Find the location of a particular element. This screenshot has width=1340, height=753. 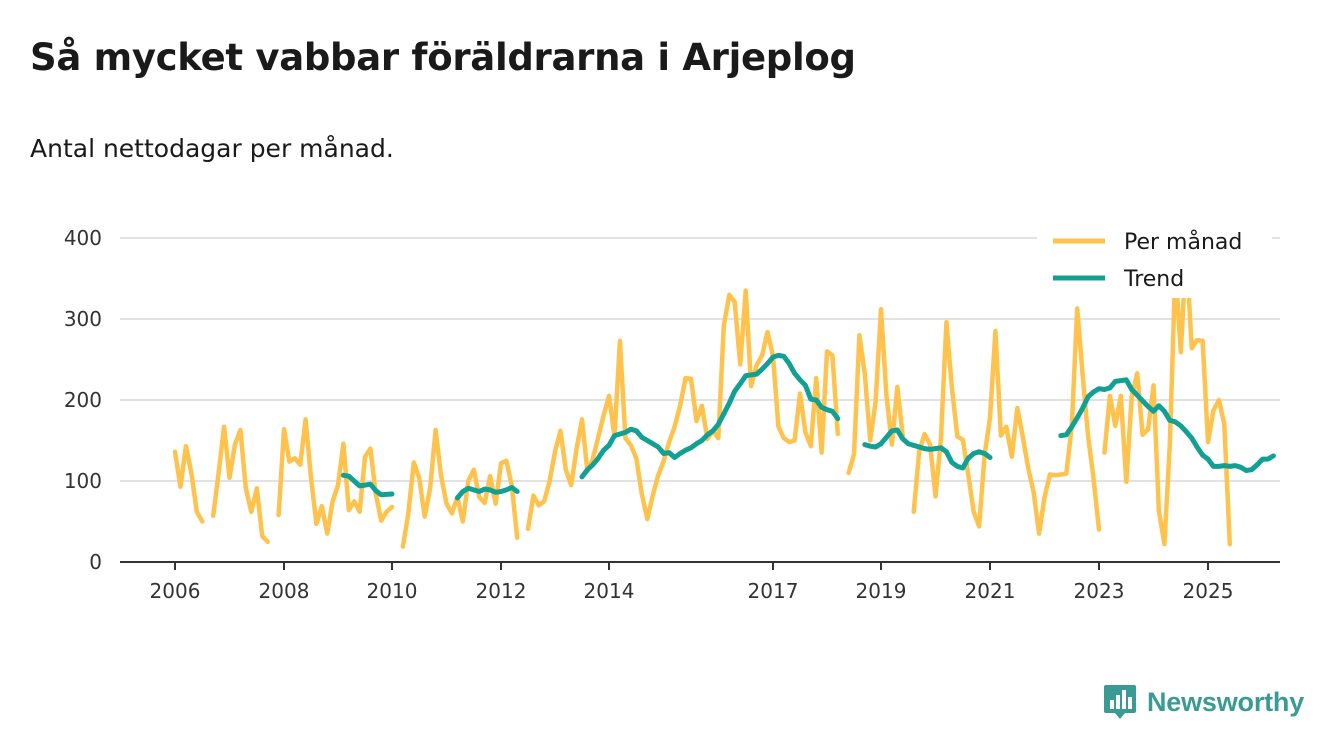

x-tick-label: 2023 is located at coordinates (1099, 591).